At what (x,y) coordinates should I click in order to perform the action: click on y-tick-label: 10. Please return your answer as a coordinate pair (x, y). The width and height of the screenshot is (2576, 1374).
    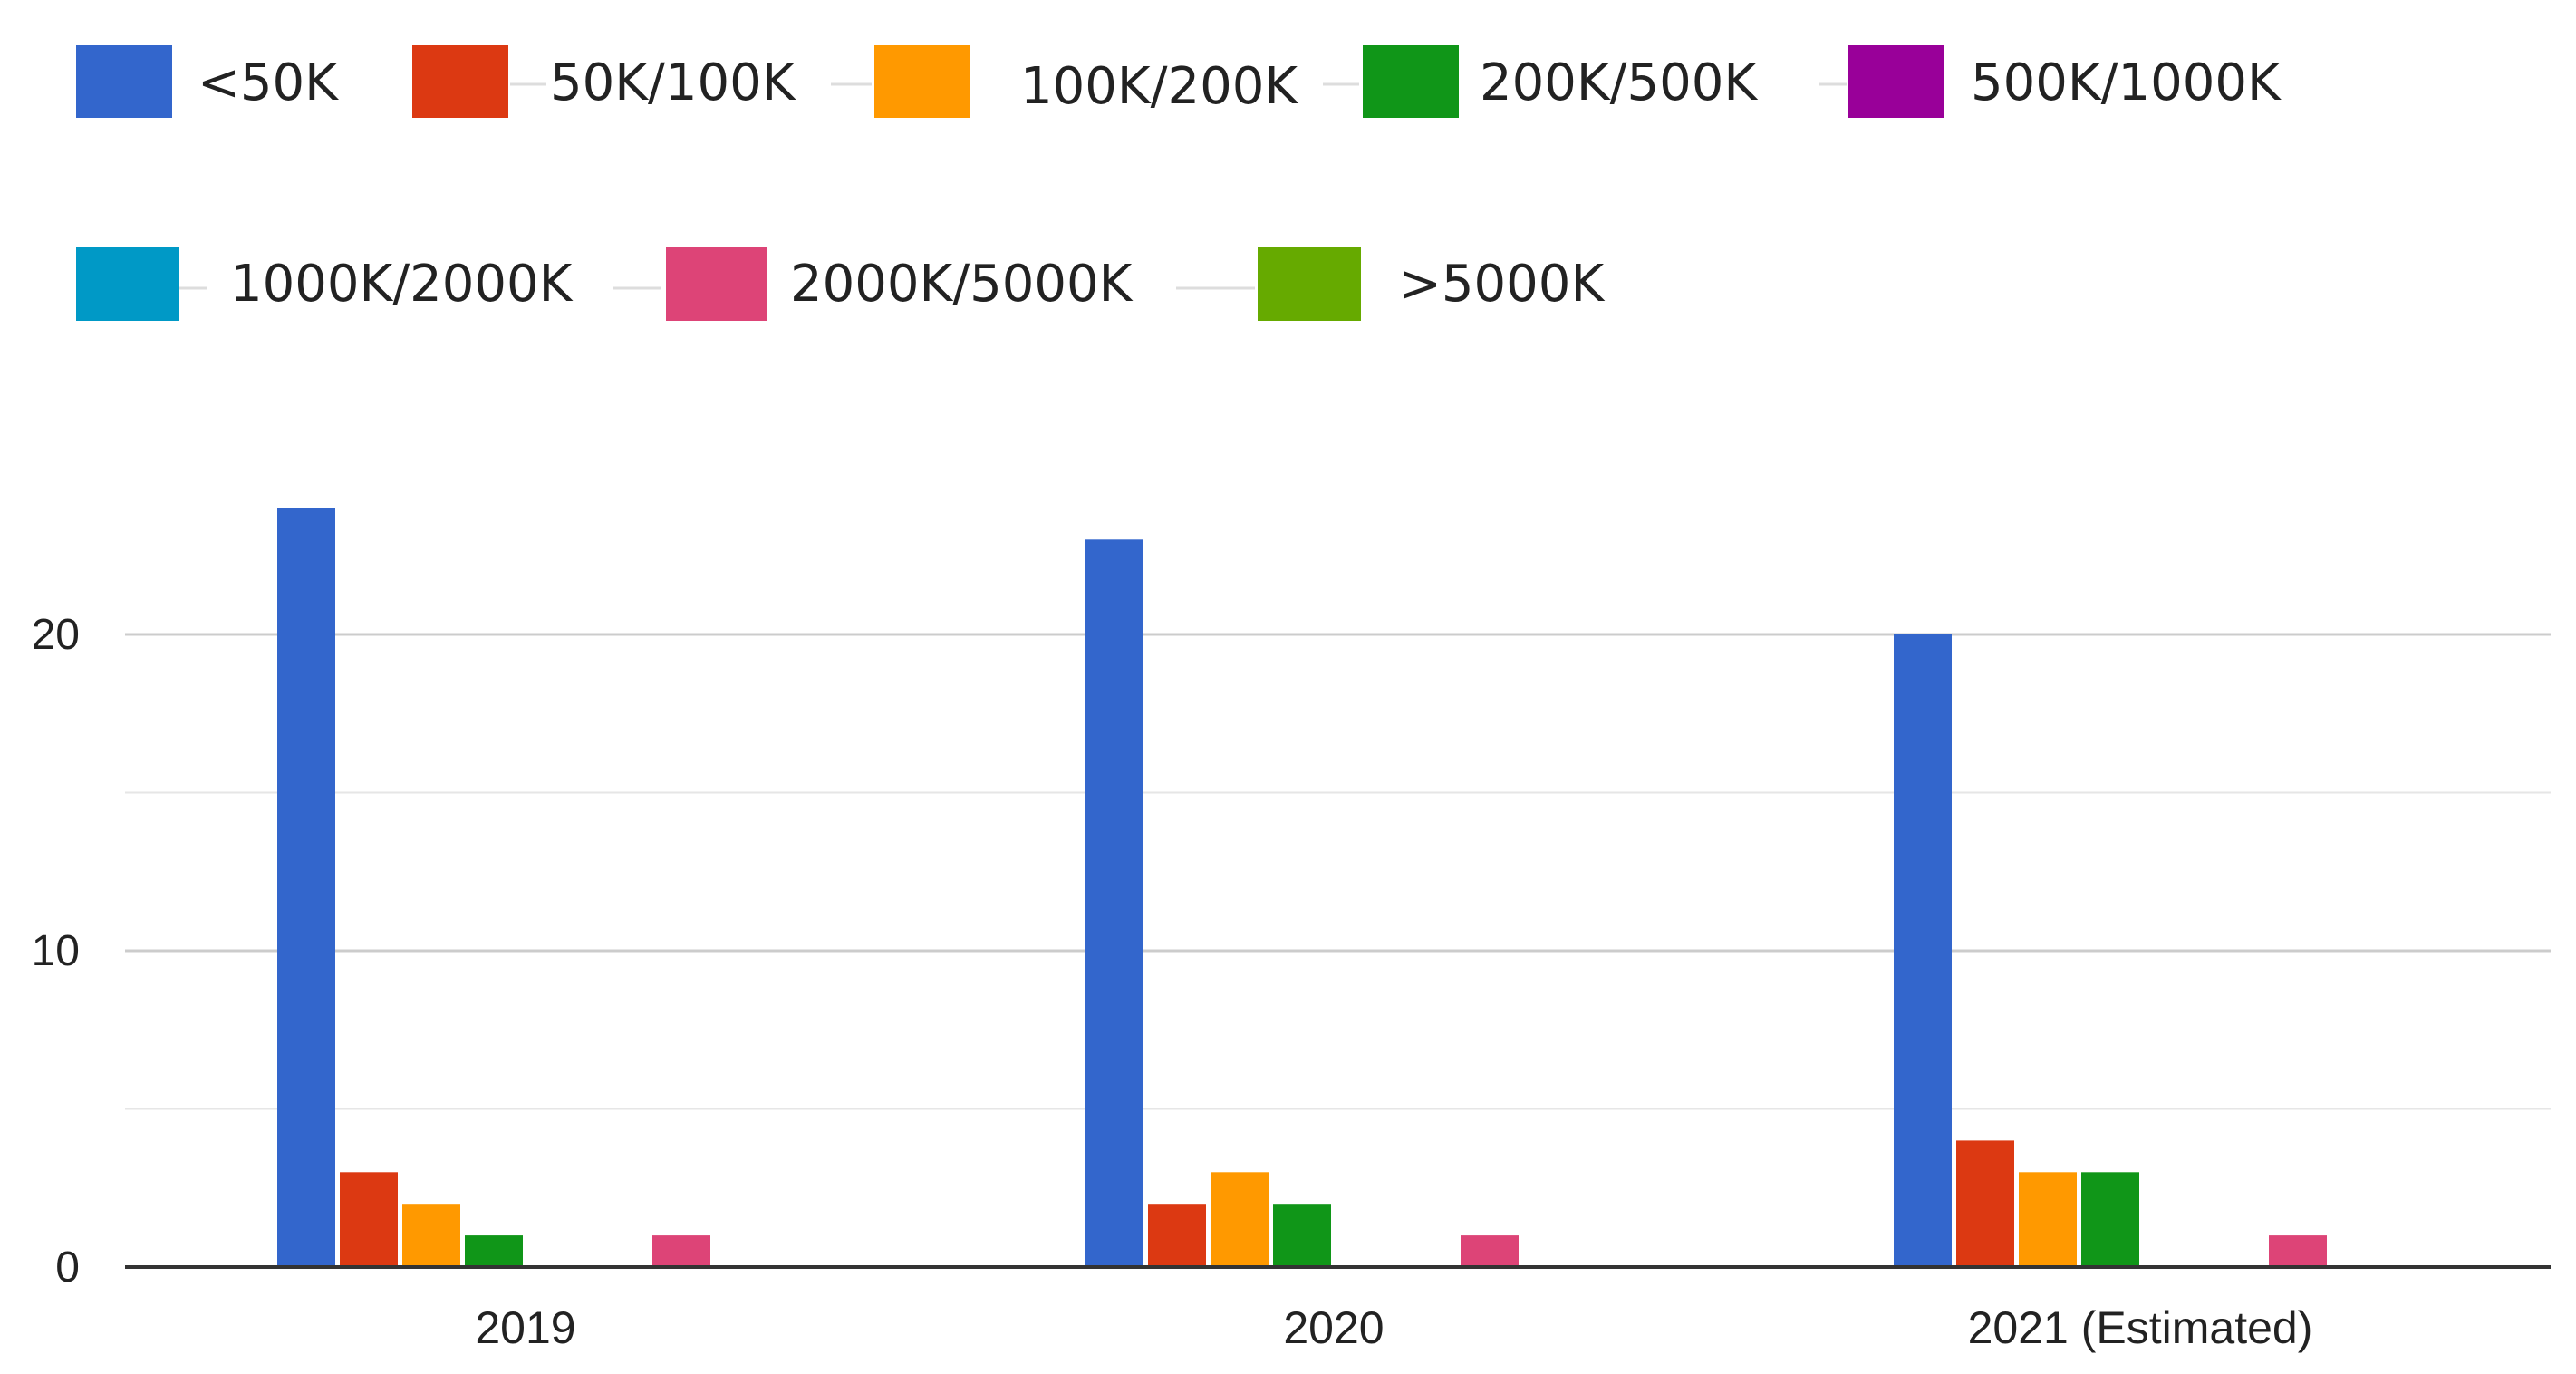
    Looking at the image, I should click on (56, 951).